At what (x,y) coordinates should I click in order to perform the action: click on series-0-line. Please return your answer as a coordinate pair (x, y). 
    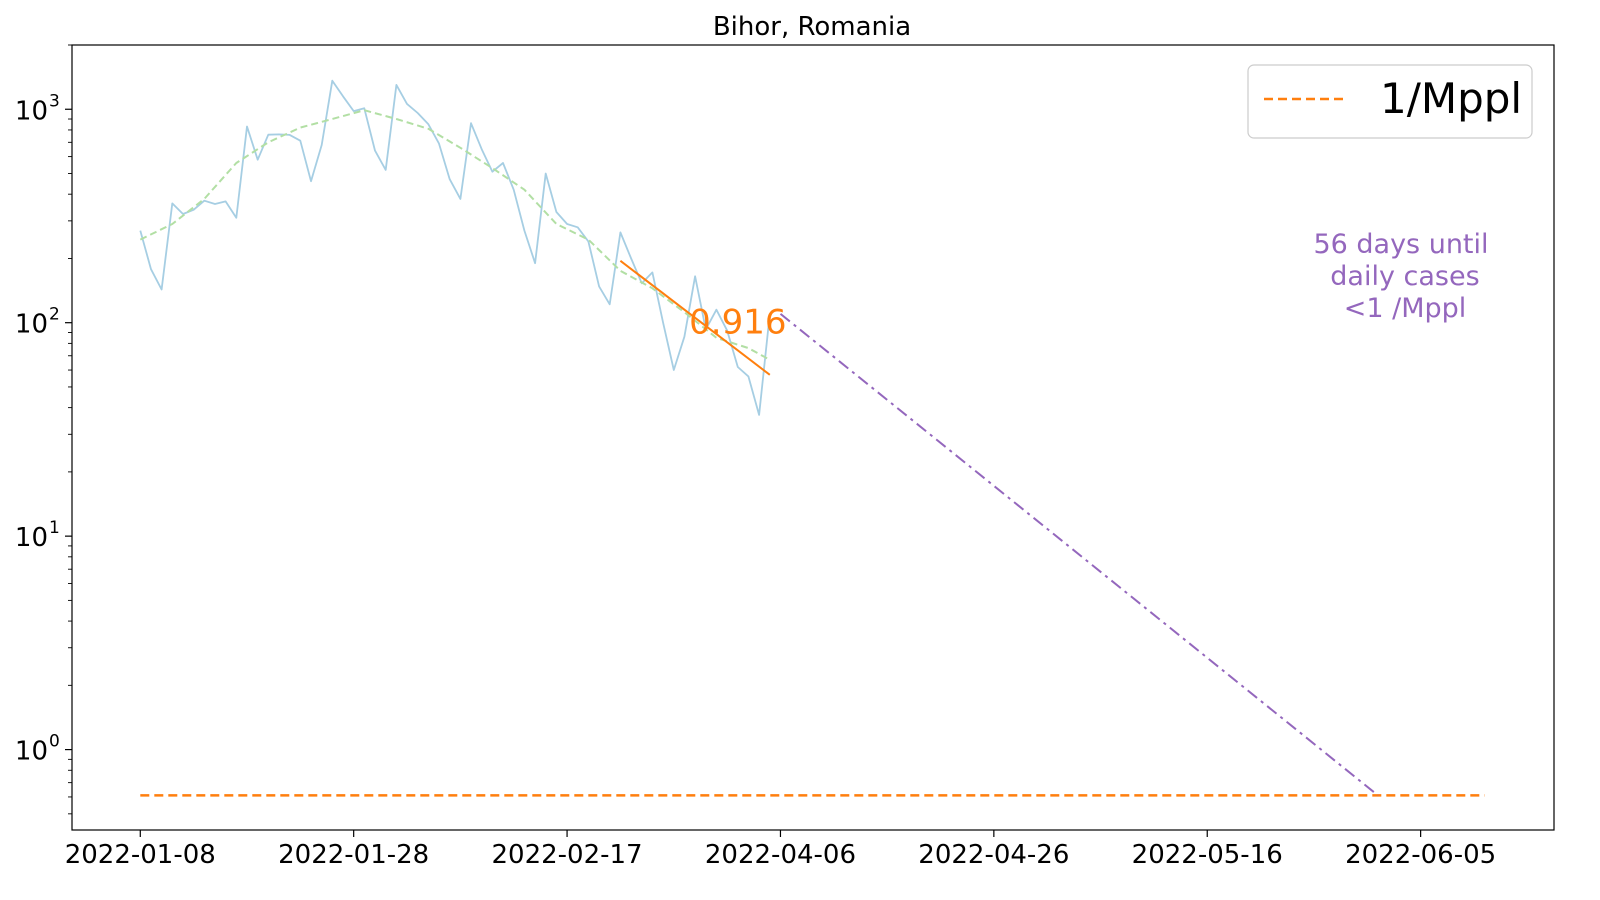
    Looking at the image, I should click on (455, 247).